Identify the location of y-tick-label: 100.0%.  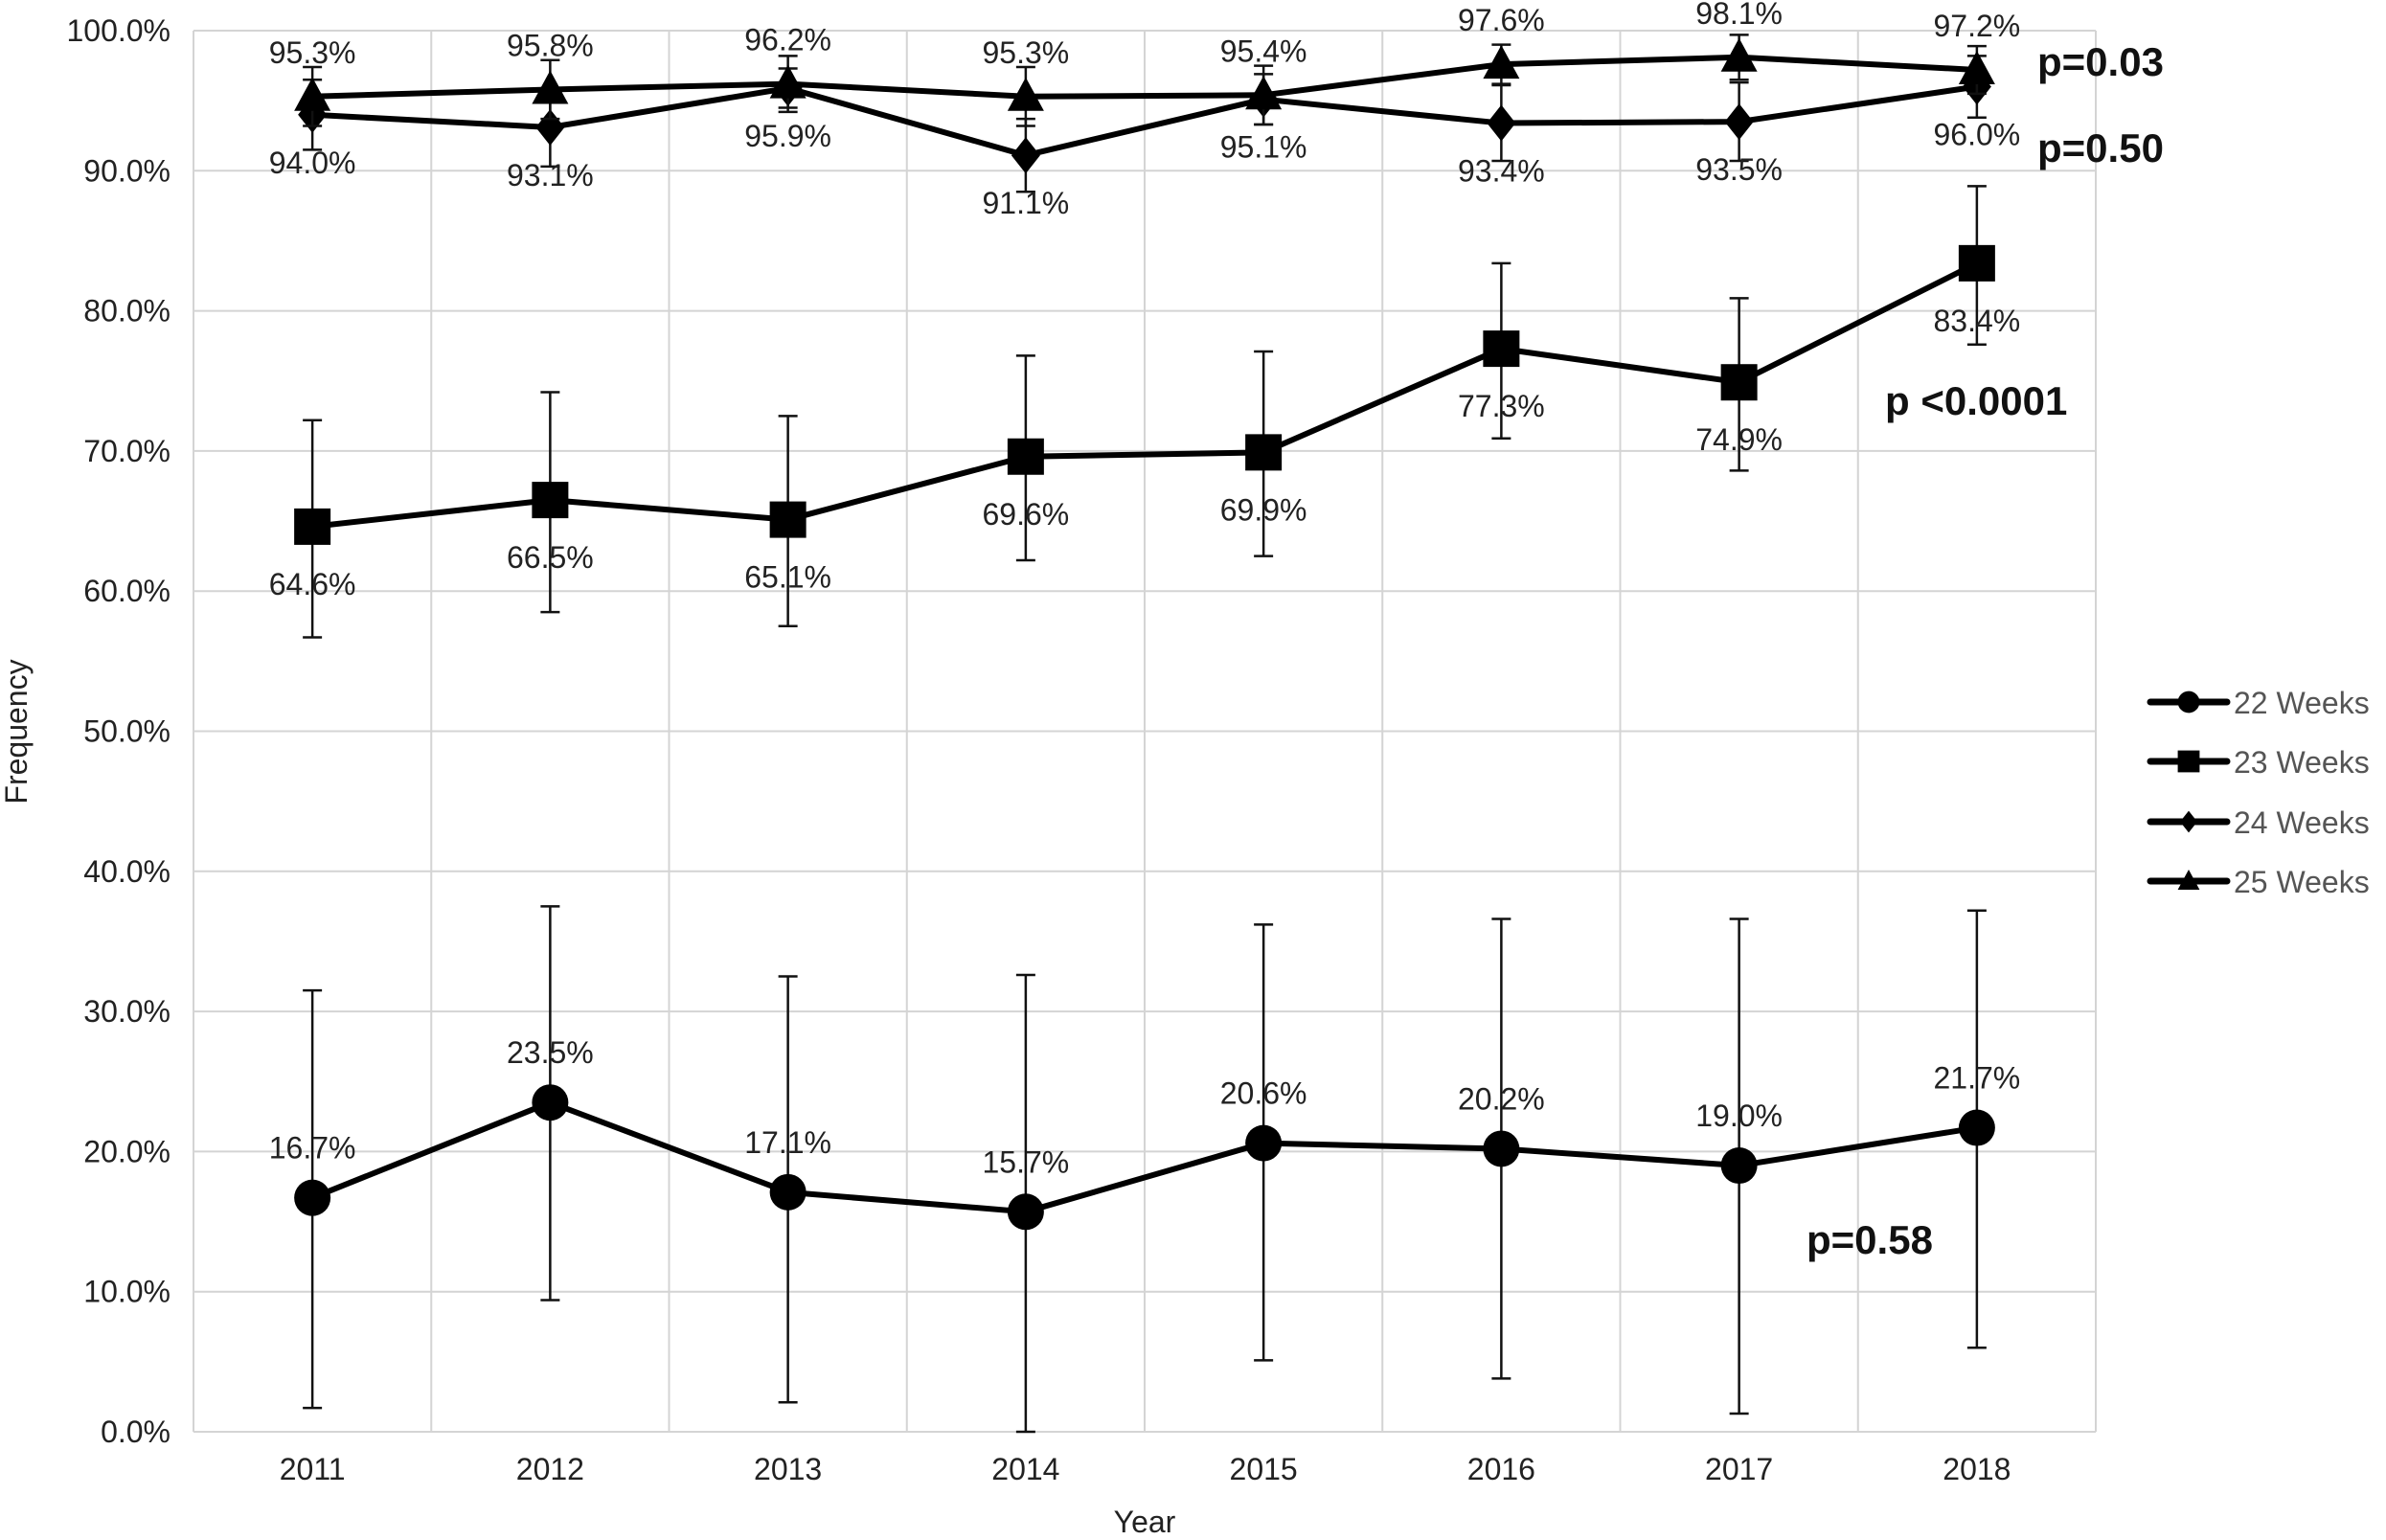
(118, 30).